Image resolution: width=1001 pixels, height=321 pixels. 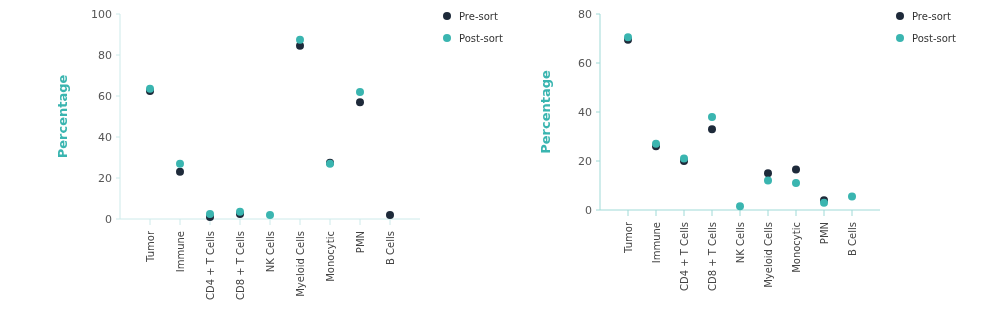 What do you see at coordinates (101, 14) in the screenshot?
I see `y-tick-label: 100` at bounding box center [101, 14].